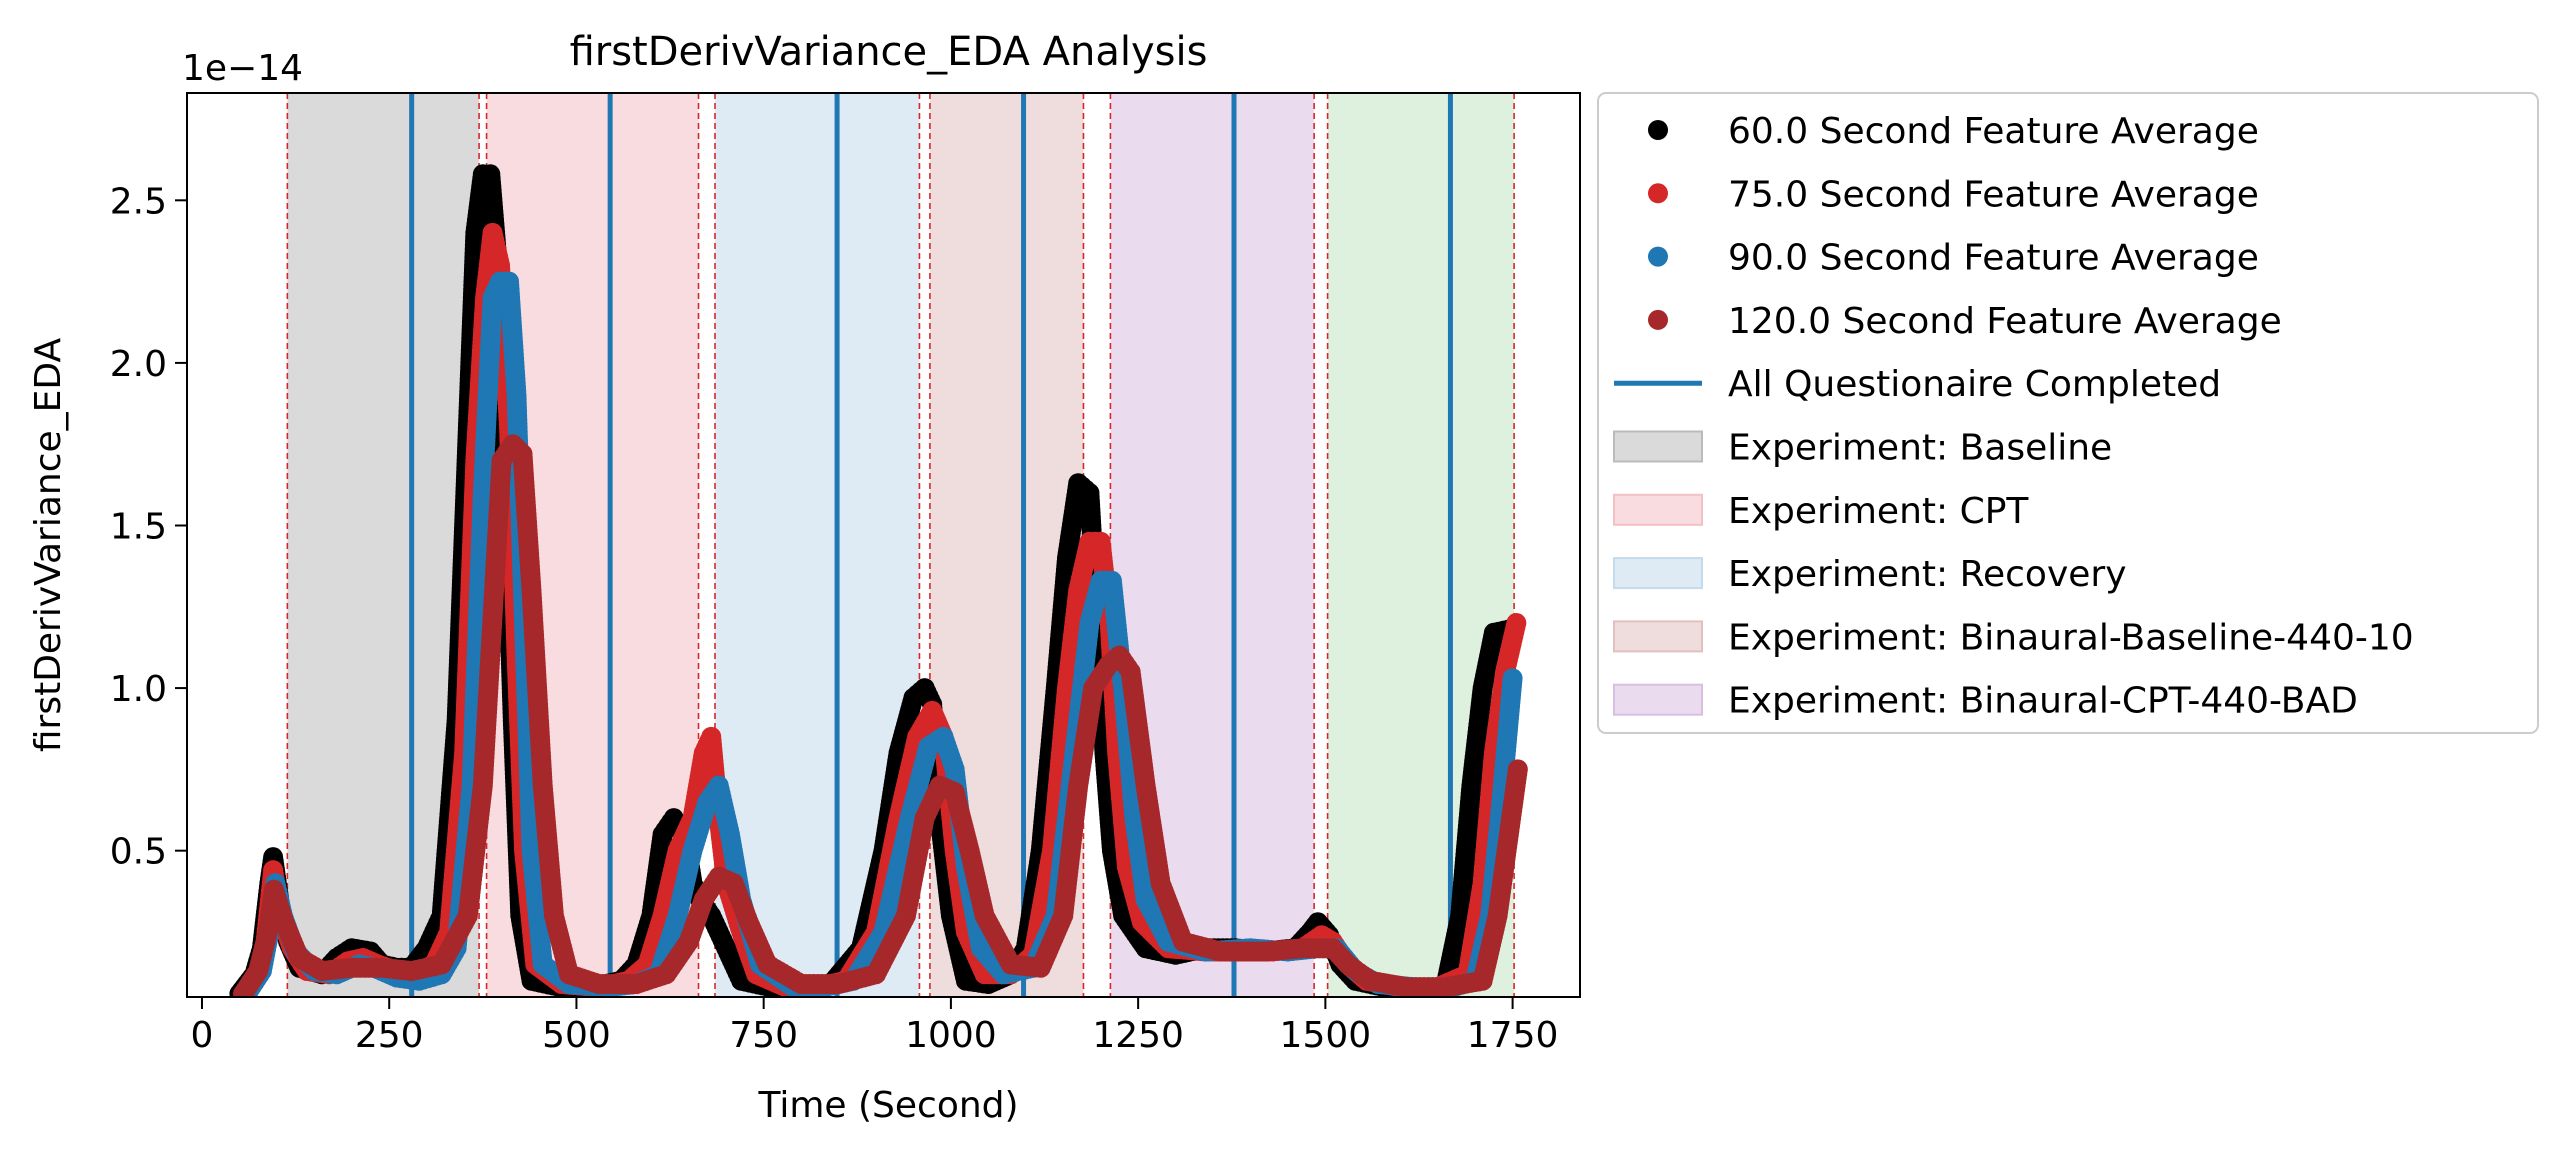 The image size is (2569, 1158). I want to click on y-axis-label: firstDerivVariance_EDA, so click(48, 544).